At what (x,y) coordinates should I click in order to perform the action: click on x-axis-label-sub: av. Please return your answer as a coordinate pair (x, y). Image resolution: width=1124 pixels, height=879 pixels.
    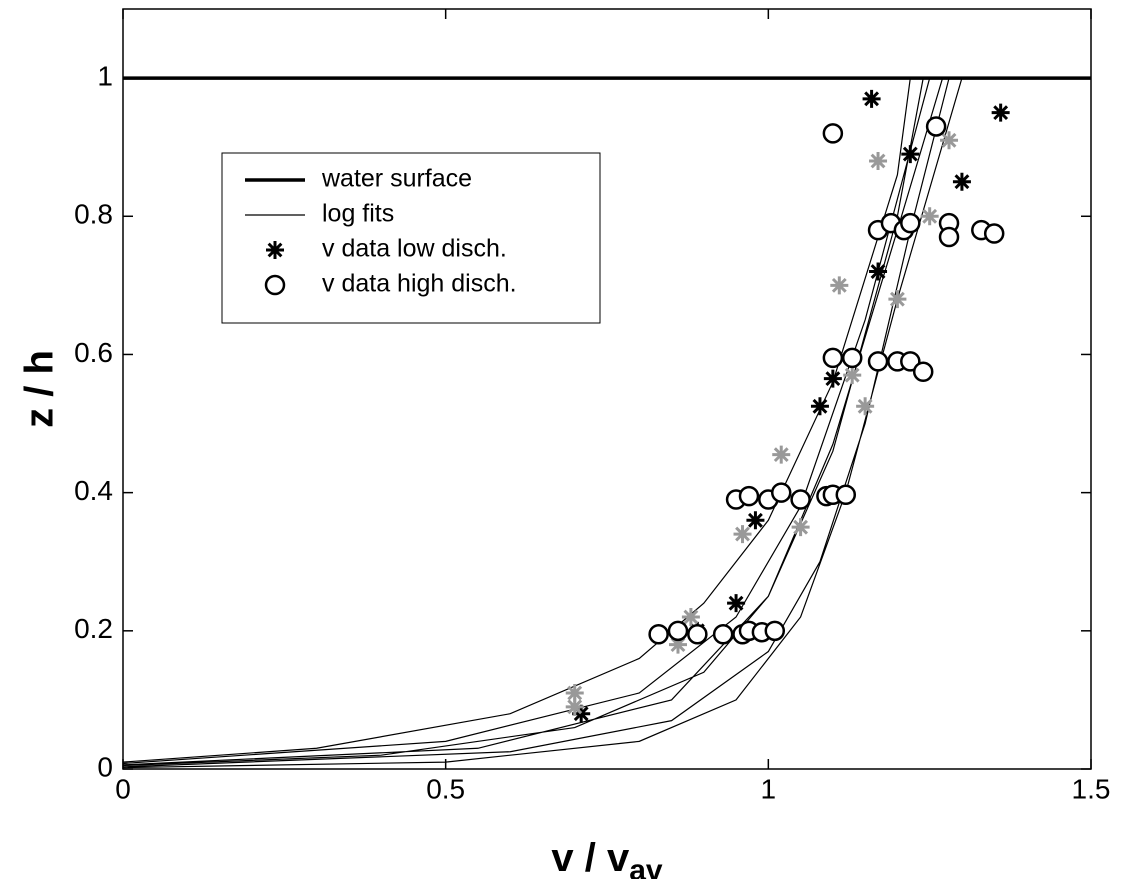
    Looking at the image, I should click on (646, 866).